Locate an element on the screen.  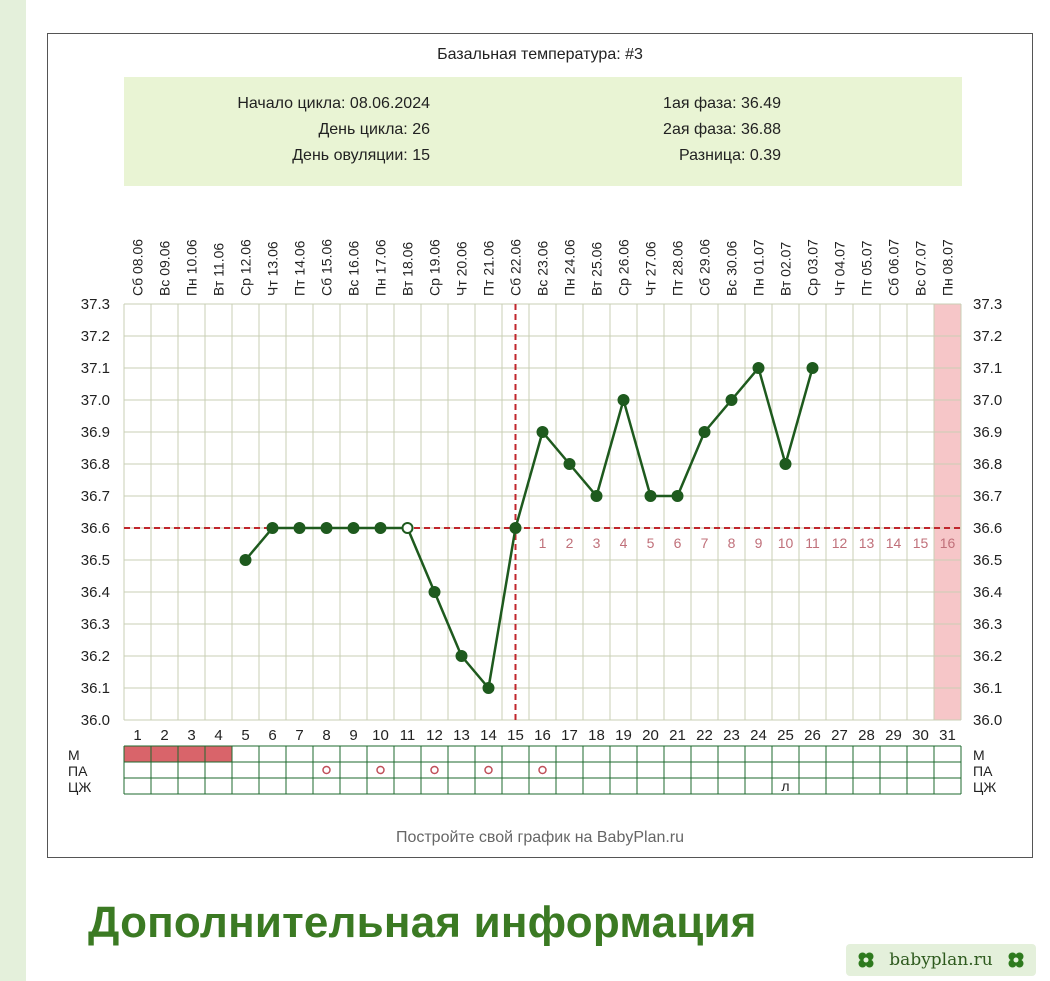
row-label-left: ПА is located at coordinates (78, 771).